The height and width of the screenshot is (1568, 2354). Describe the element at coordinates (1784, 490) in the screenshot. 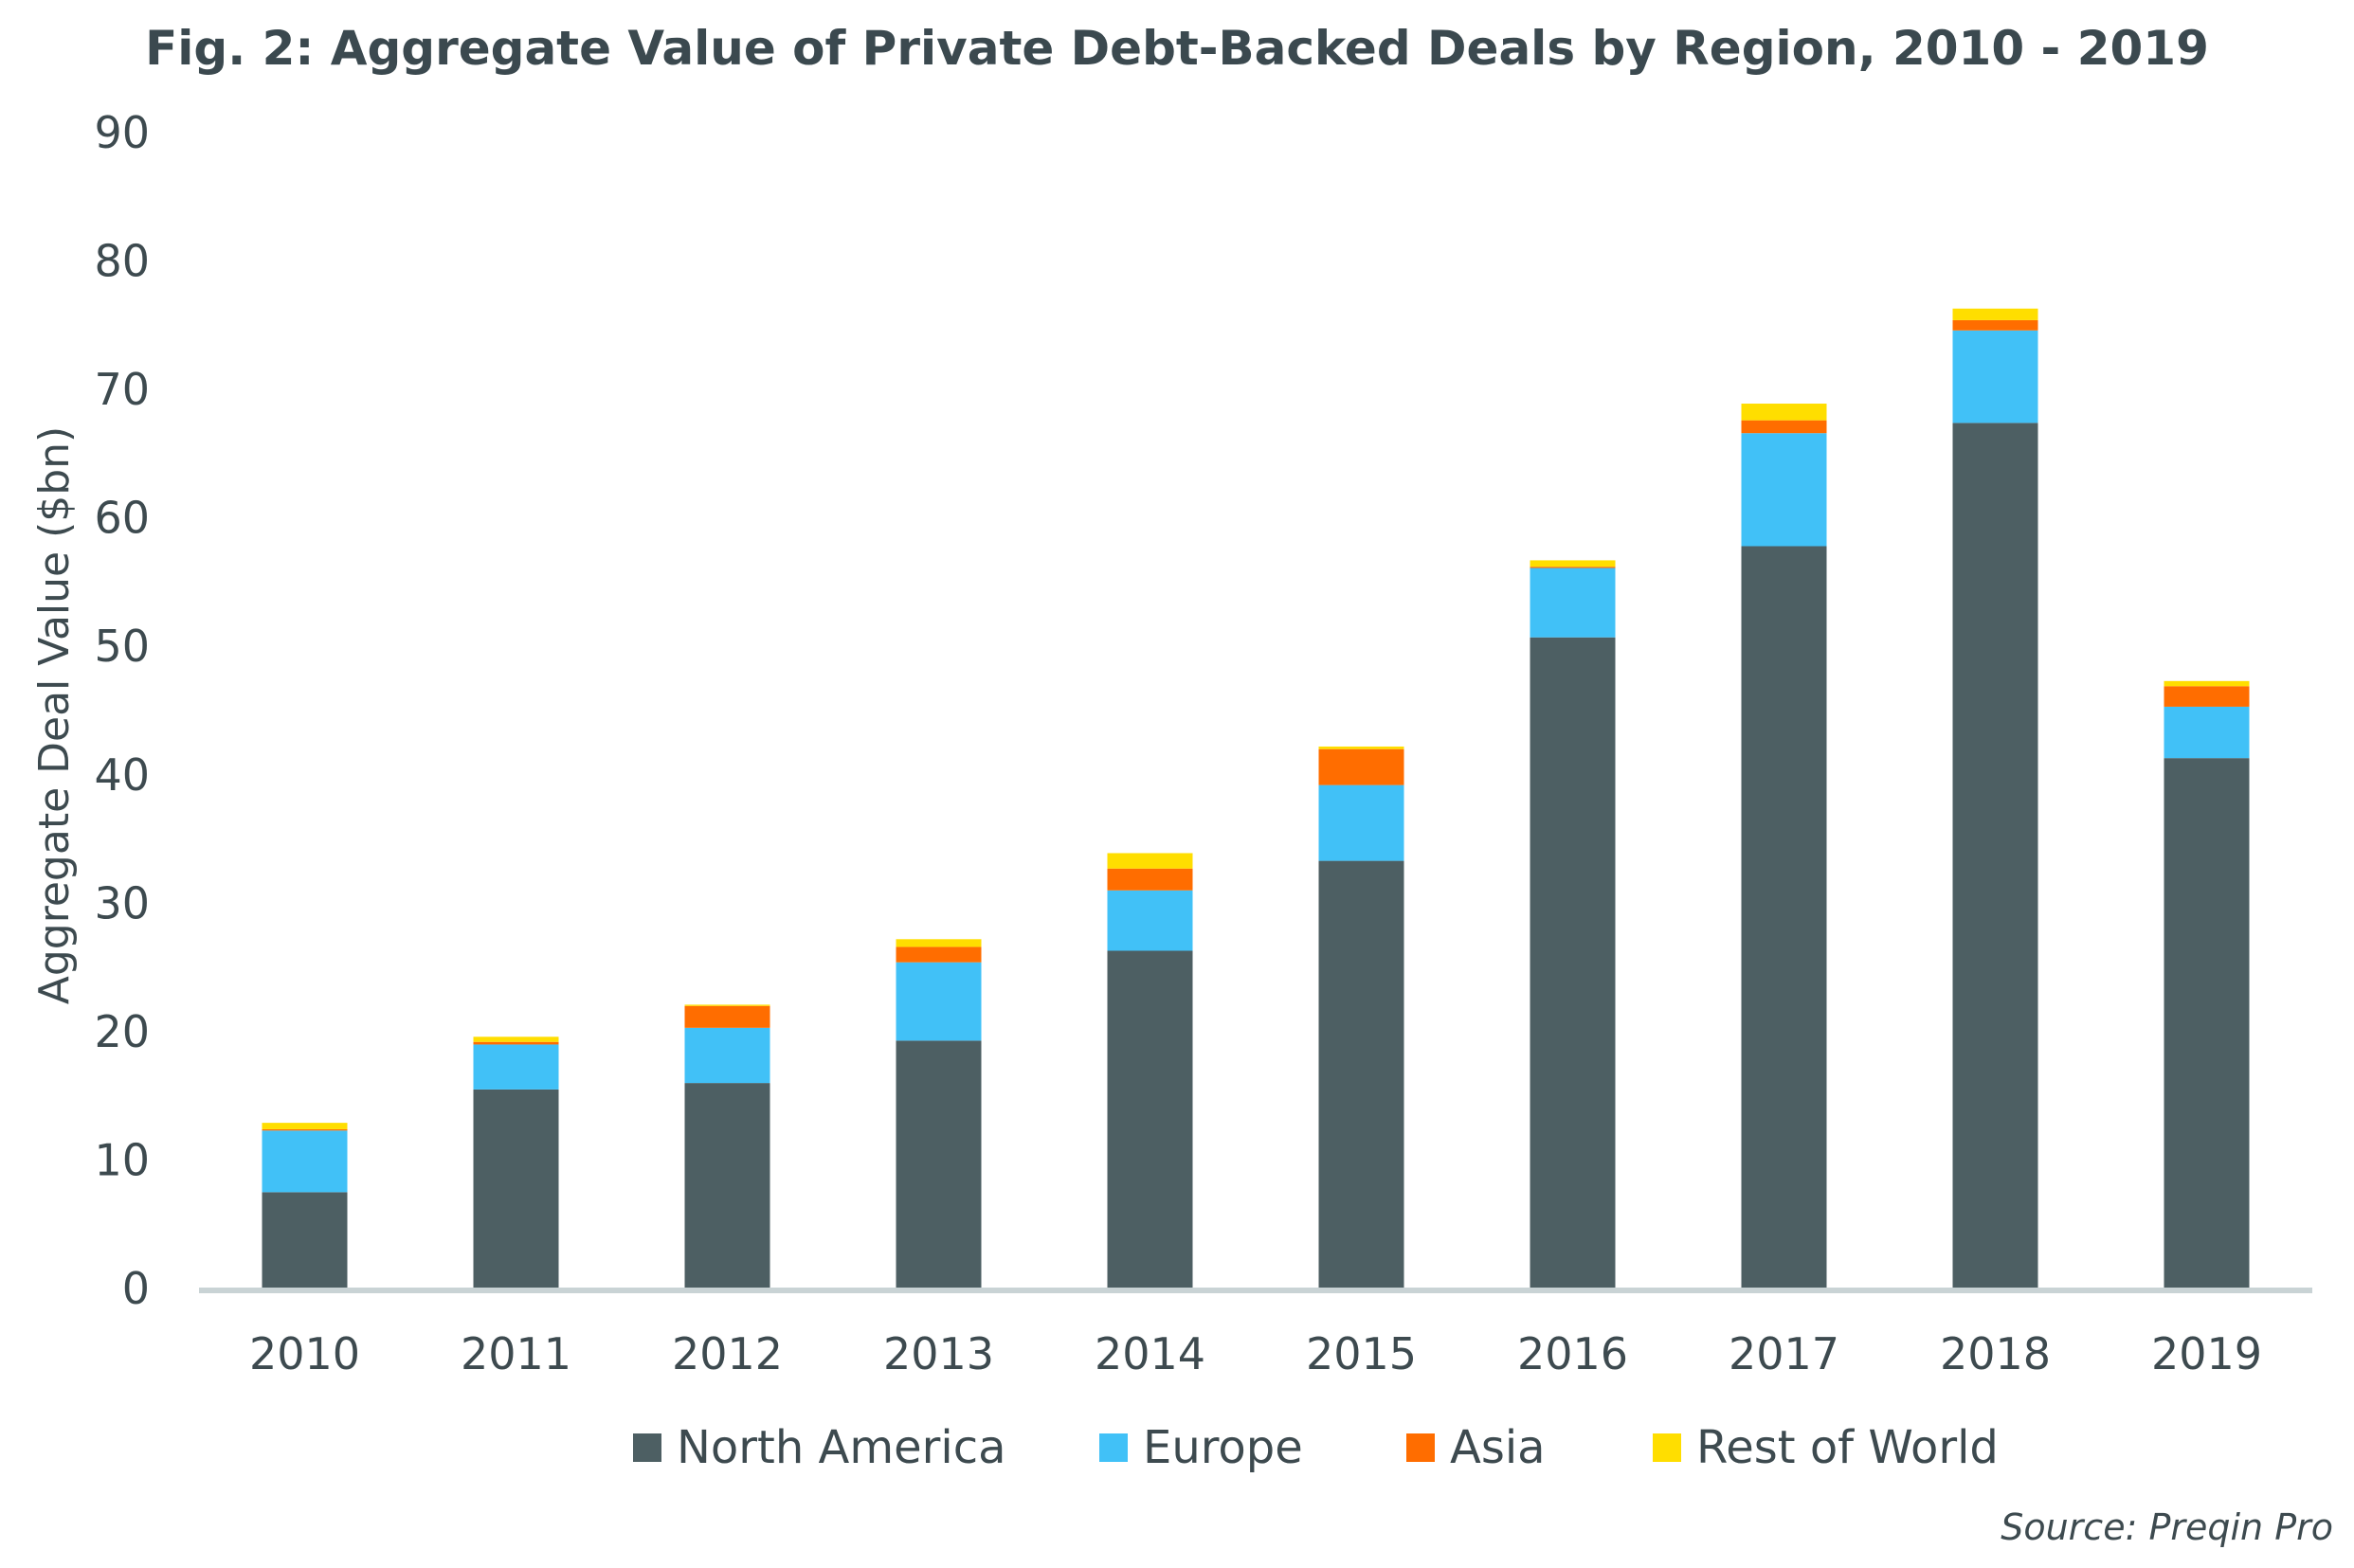

I see `bar-europe-2017` at that location.